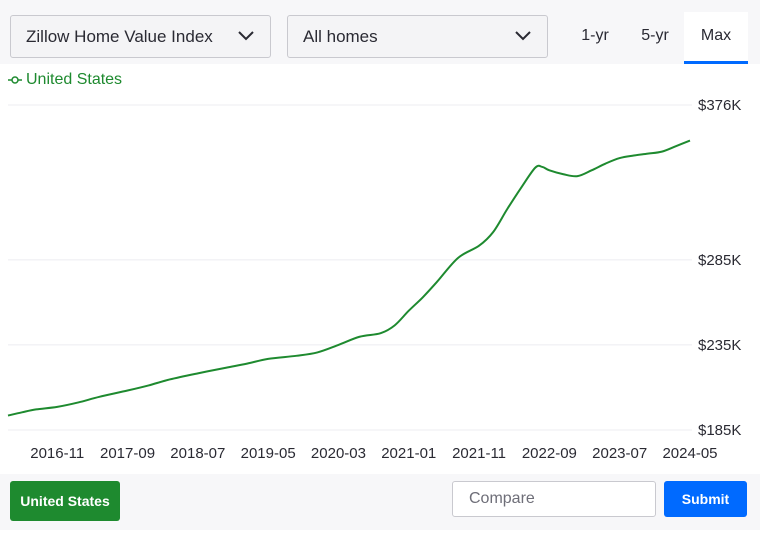 The width and height of the screenshot is (770, 537). Describe the element at coordinates (554, 499) in the screenshot. I see `compare-input` at that location.